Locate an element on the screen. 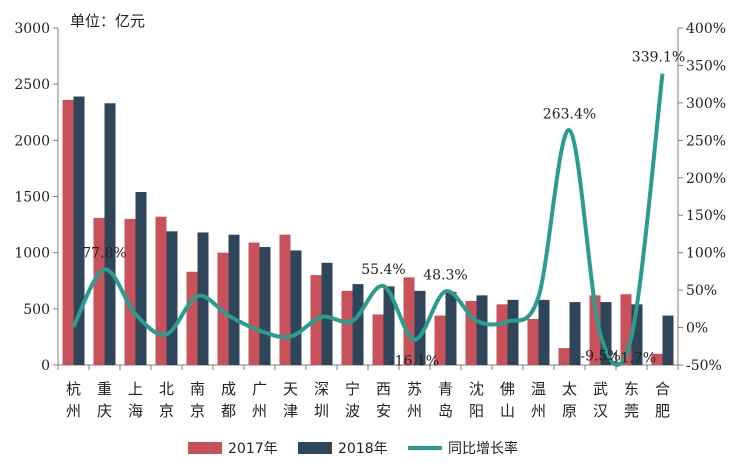  growth-data-label: -11.7% is located at coordinates (631, 358).